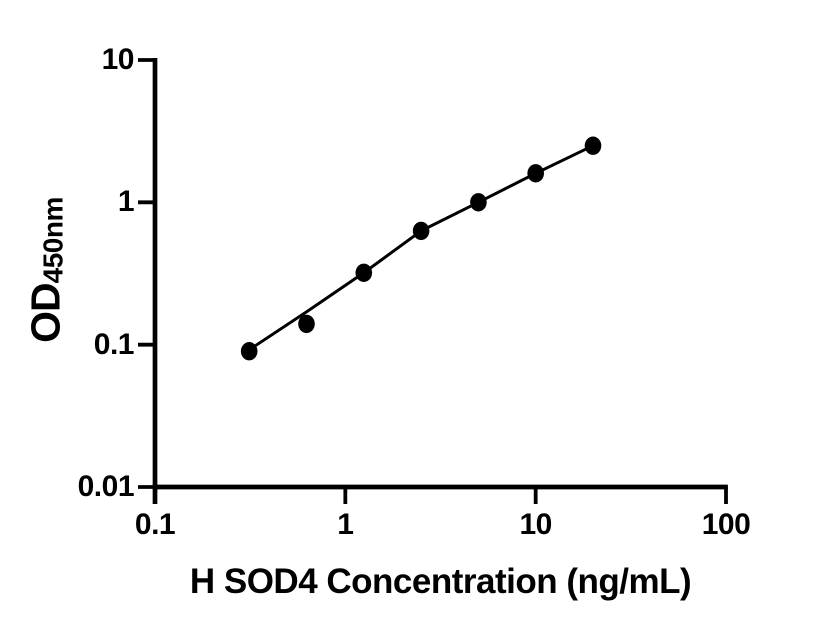 The height and width of the screenshot is (640, 816). What do you see at coordinates (45, 313) in the screenshot?
I see `y-axis-title-main: OD` at bounding box center [45, 313].